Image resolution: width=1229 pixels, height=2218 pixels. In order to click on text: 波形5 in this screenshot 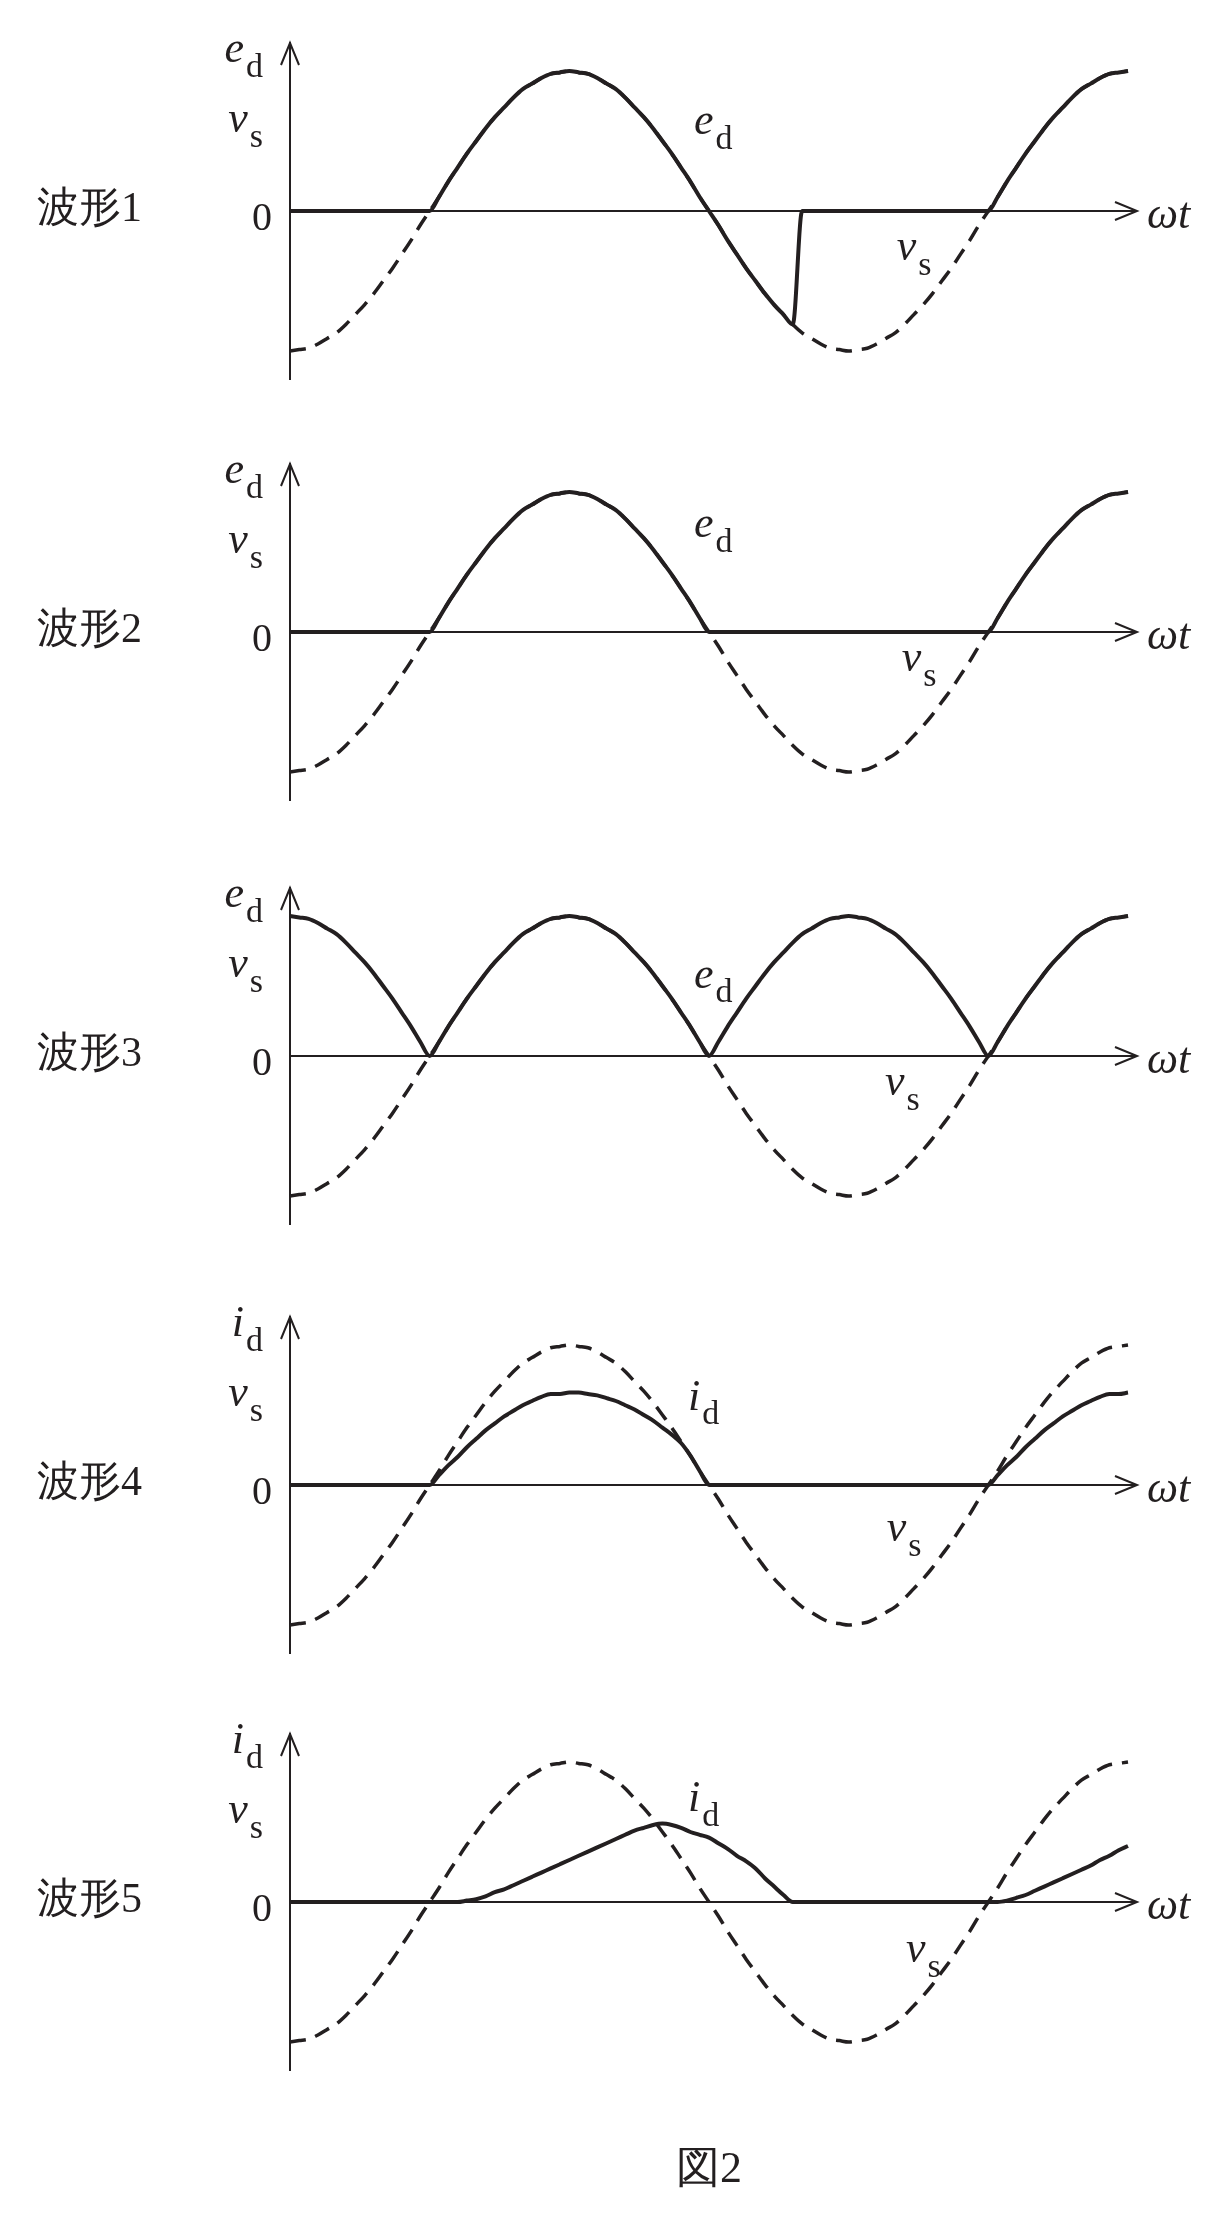, I will do `click(89, 1898)`.